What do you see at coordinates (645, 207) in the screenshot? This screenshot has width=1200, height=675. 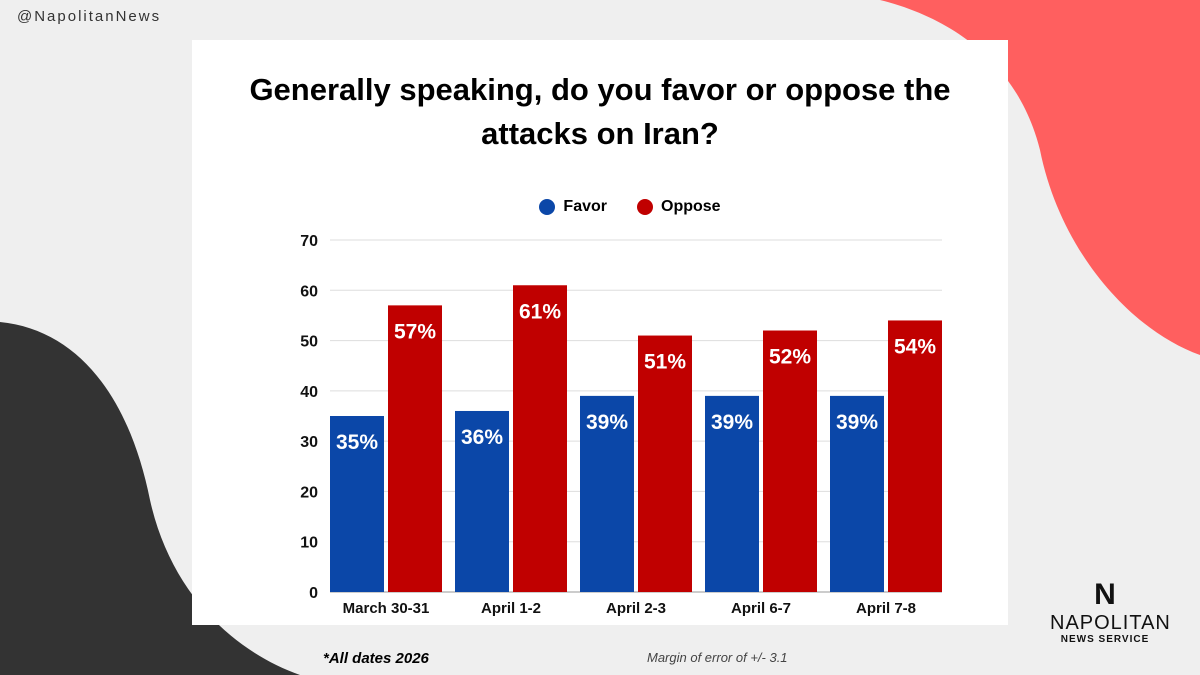 I see `oppose-dot-icon` at bounding box center [645, 207].